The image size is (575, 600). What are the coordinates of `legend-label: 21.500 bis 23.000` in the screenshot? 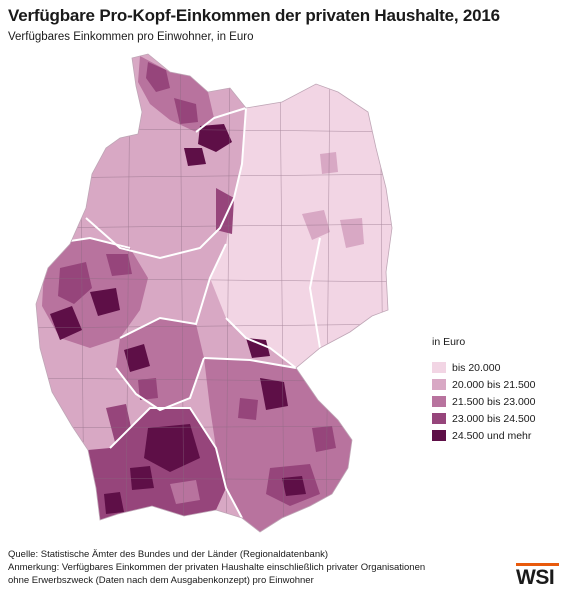 It's located at (494, 401).